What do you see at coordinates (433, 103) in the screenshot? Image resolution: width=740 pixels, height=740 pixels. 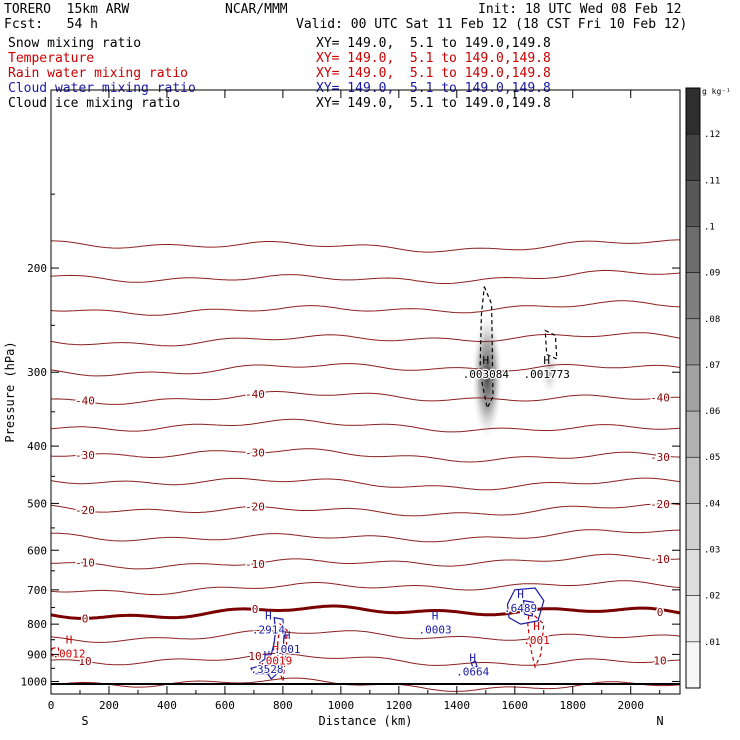 I see `field-xy-cloud-ice: XY= 149.0, 5.1 to 149.0,149.8` at bounding box center [433, 103].